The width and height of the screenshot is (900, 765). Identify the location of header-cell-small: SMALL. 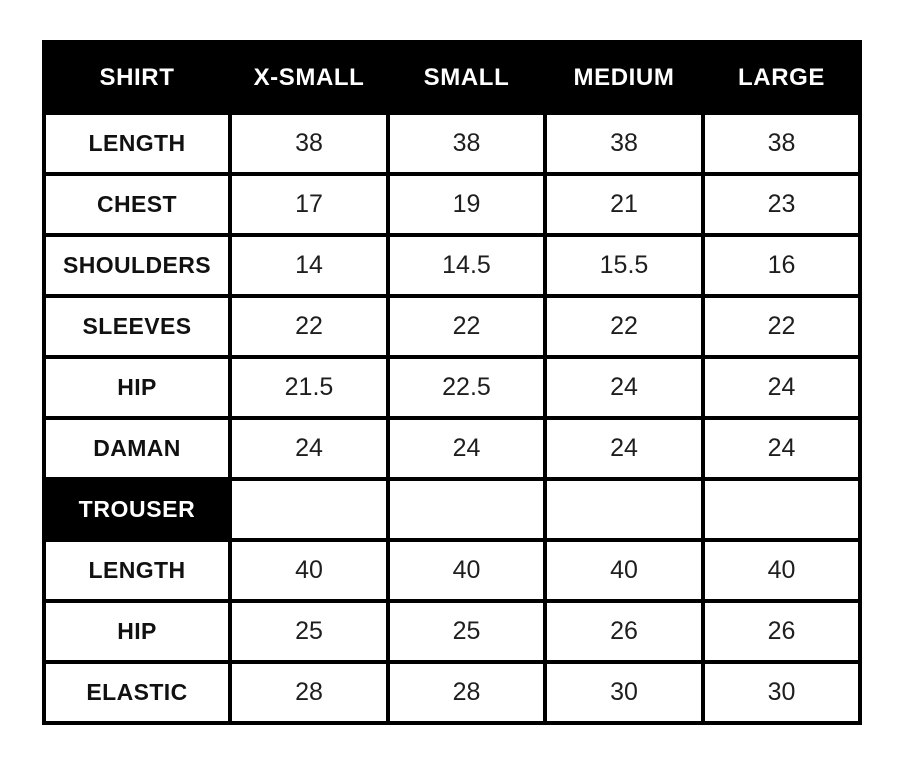
(466, 77).